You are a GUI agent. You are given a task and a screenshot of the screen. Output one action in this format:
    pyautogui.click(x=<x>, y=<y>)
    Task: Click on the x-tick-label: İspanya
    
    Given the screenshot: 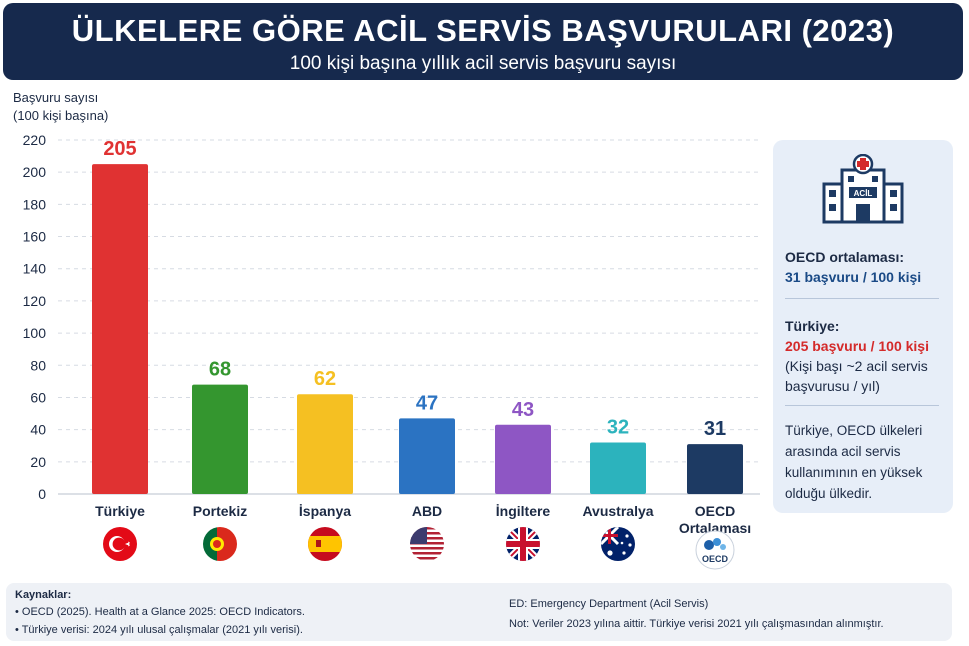 What is the action you would take?
    pyautogui.click(x=325, y=511)
    